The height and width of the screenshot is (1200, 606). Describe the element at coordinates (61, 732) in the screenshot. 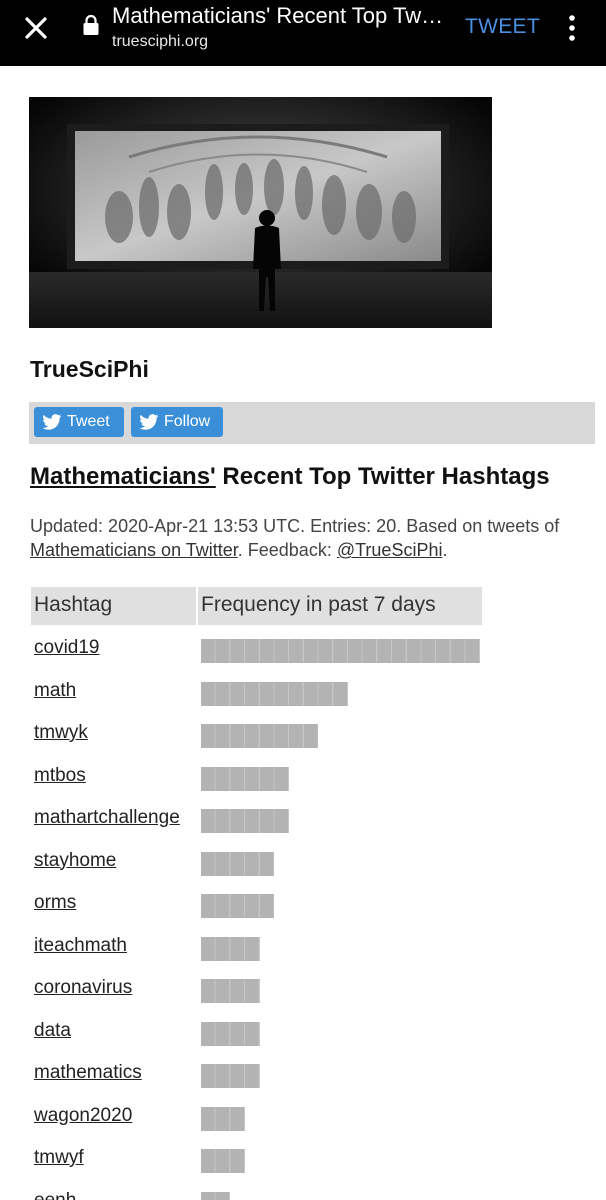

I see `hashtag-link: tmwyk` at that location.